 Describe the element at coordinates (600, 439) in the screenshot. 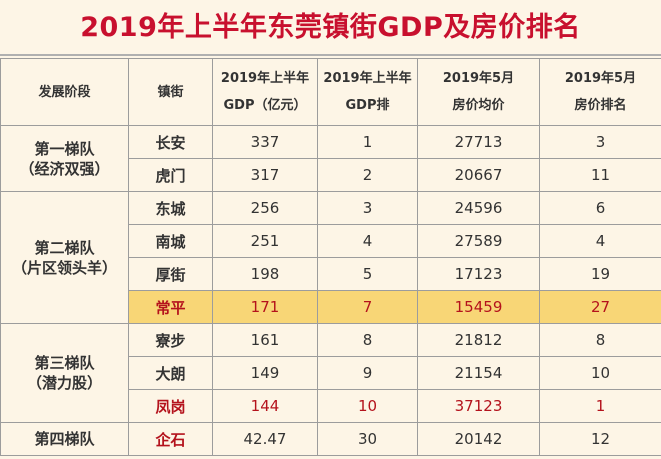

I see `price-rank-cell: 12` at that location.